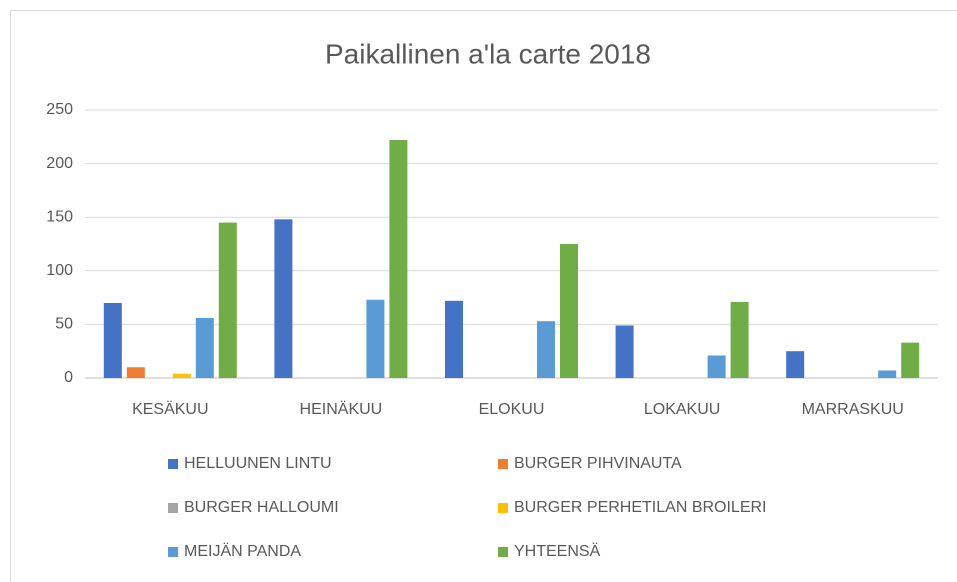  Describe the element at coordinates (59, 270) in the screenshot. I see `y-tick-label: 100` at that location.